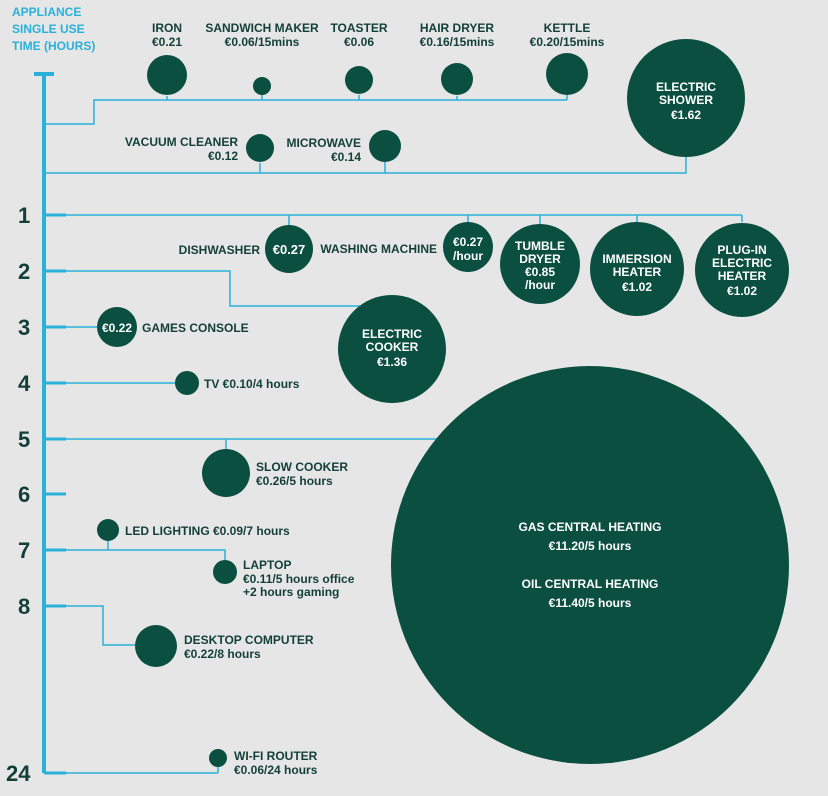 The height and width of the screenshot is (796, 828). Describe the element at coordinates (276, 756) in the screenshot. I see `wifi-router-name: WI-FI ROUTER` at that location.